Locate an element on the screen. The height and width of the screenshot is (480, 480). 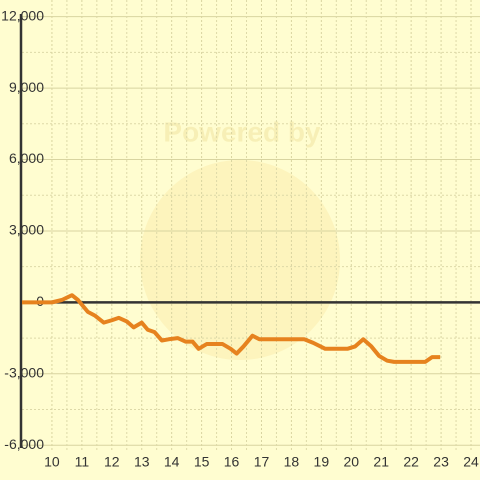
y-tick-label: 9,000 is located at coordinates (26, 87).